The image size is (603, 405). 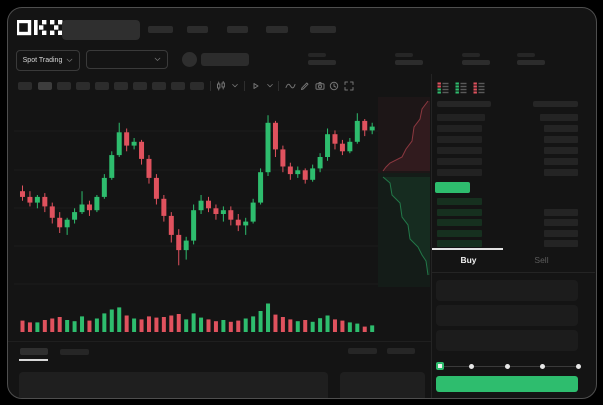 I want to click on bottom-tab-underline, so click(x=33, y=360).